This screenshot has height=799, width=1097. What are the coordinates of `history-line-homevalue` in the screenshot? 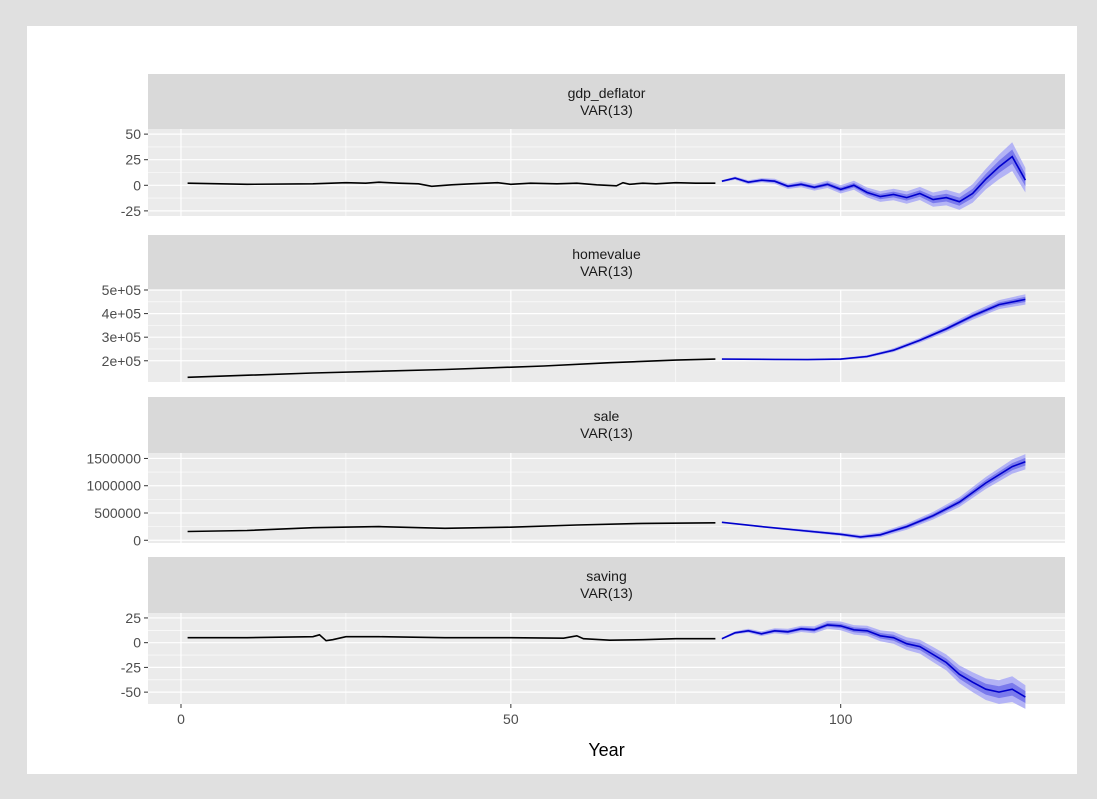 It's located at (451, 368).